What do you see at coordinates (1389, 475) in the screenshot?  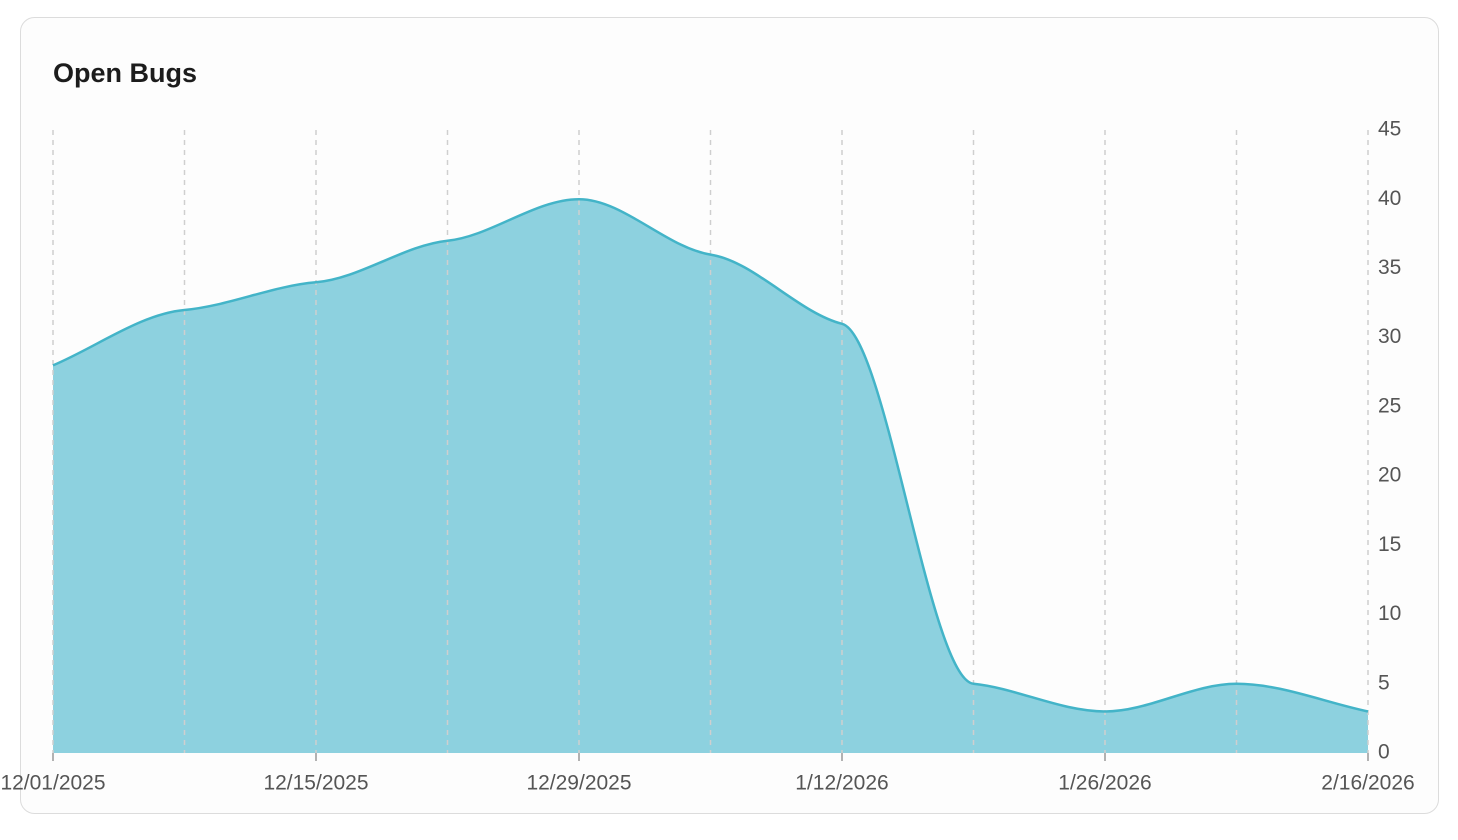 I see `y-tick-label: 20` at bounding box center [1389, 475].